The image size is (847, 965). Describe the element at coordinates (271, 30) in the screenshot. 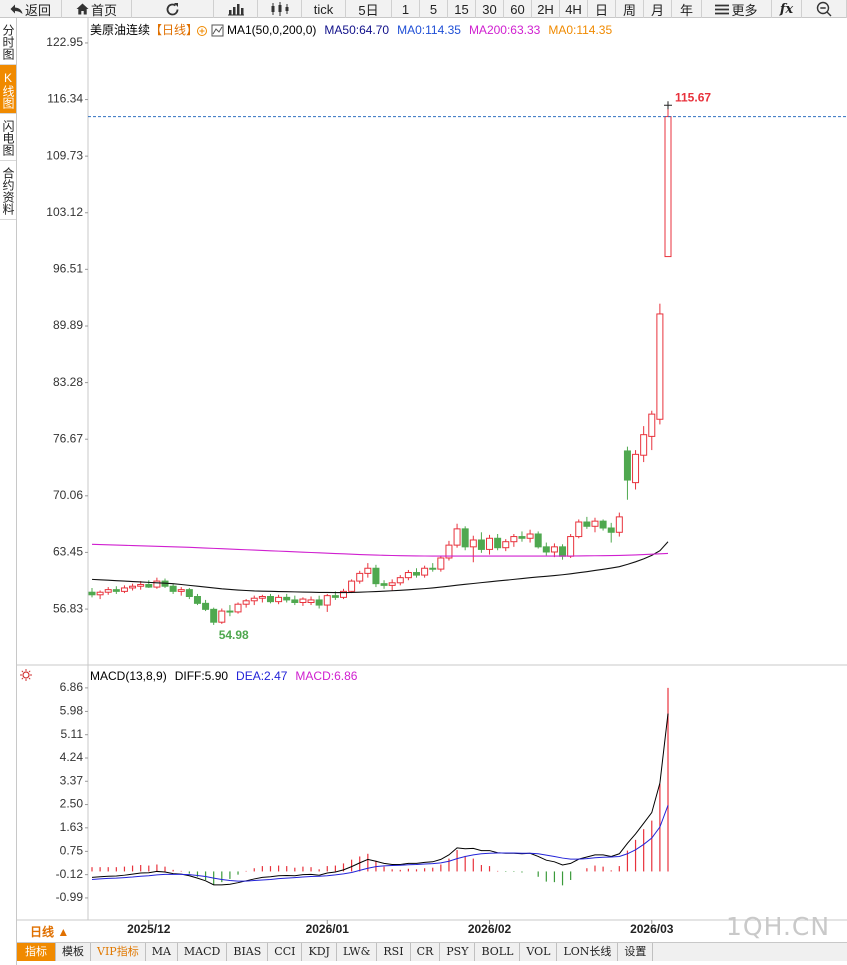

I see `legend-item: MA1(50,0,200,0)` at that location.